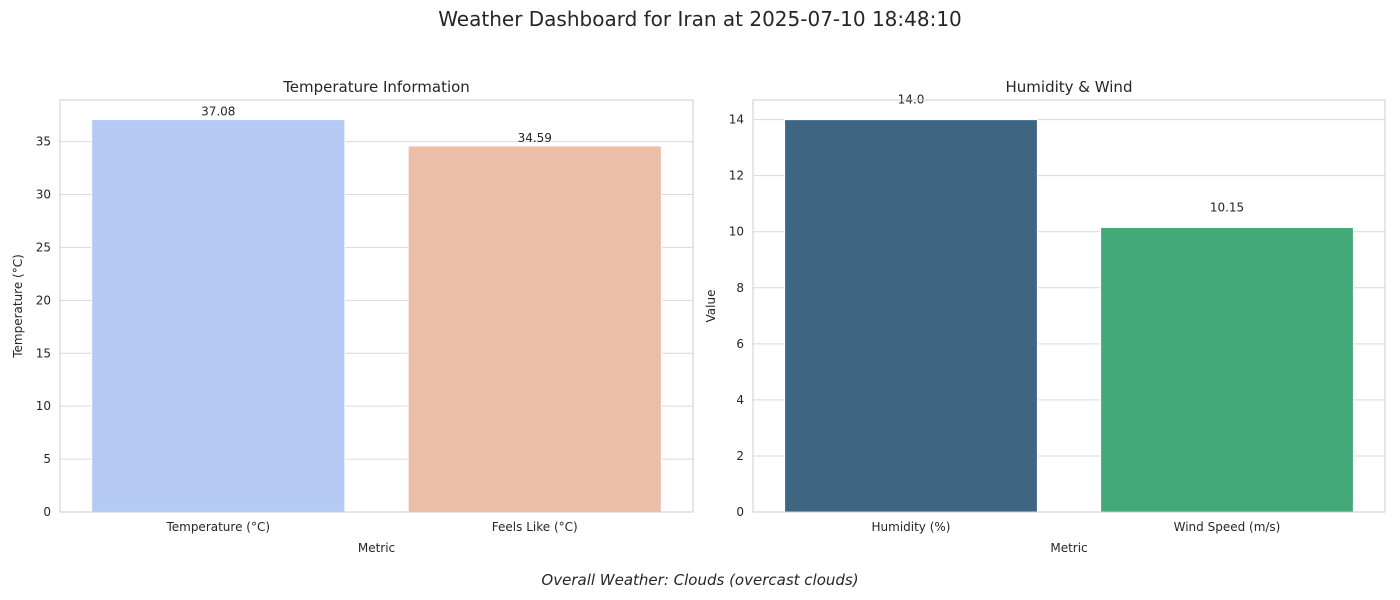  What do you see at coordinates (43, 195) in the screenshot?
I see `y-tick-label: 30` at bounding box center [43, 195].